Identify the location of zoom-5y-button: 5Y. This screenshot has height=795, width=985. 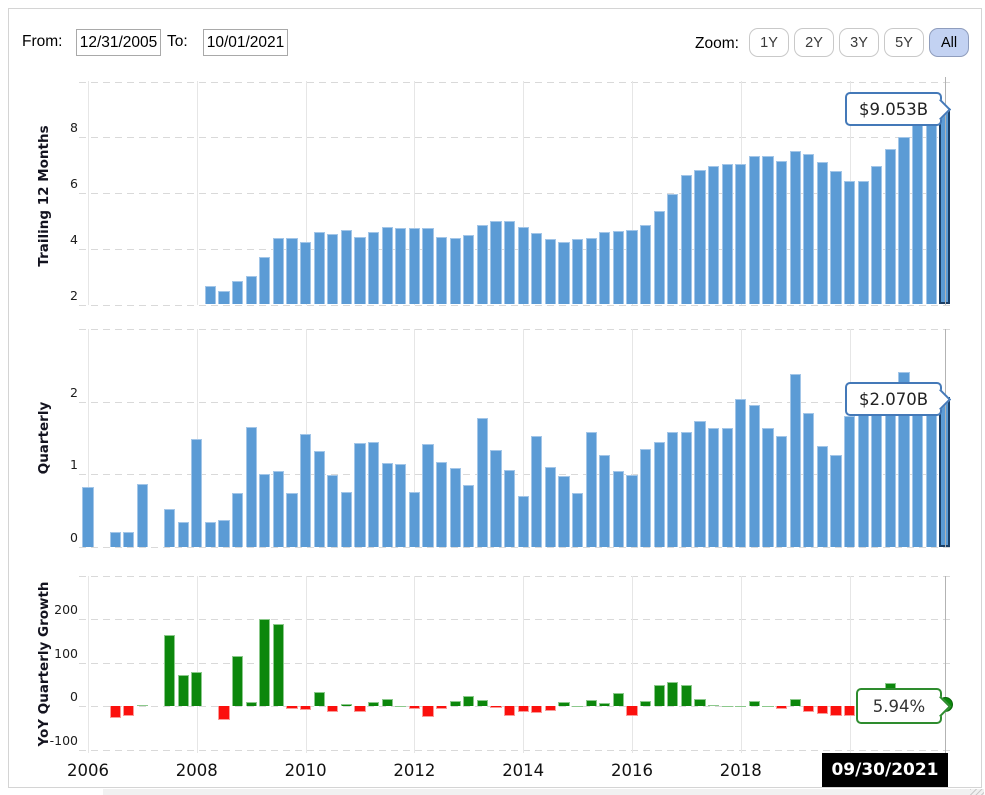
(904, 42).